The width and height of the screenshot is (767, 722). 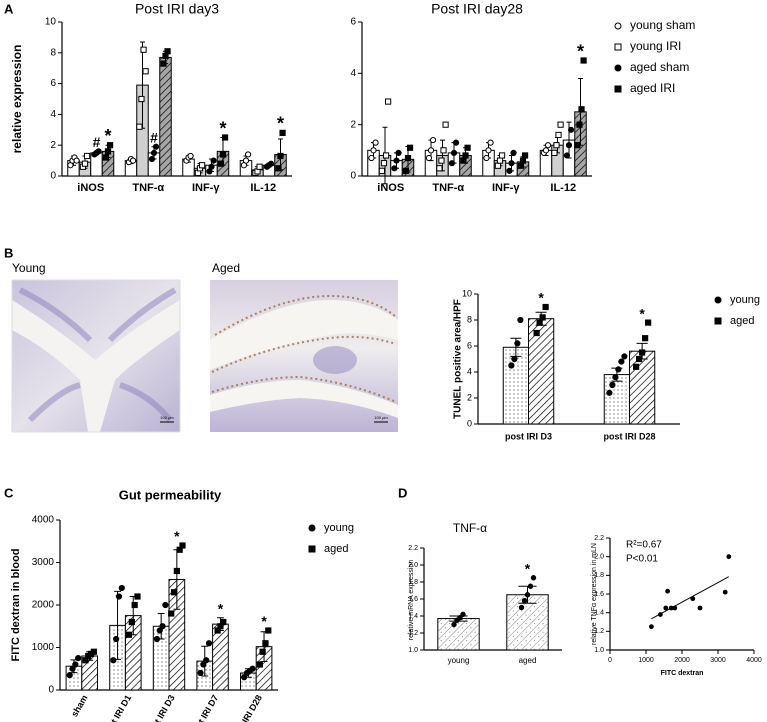 What do you see at coordinates (43, 520) in the screenshot?
I see `y-tick-label: 4000` at bounding box center [43, 520].